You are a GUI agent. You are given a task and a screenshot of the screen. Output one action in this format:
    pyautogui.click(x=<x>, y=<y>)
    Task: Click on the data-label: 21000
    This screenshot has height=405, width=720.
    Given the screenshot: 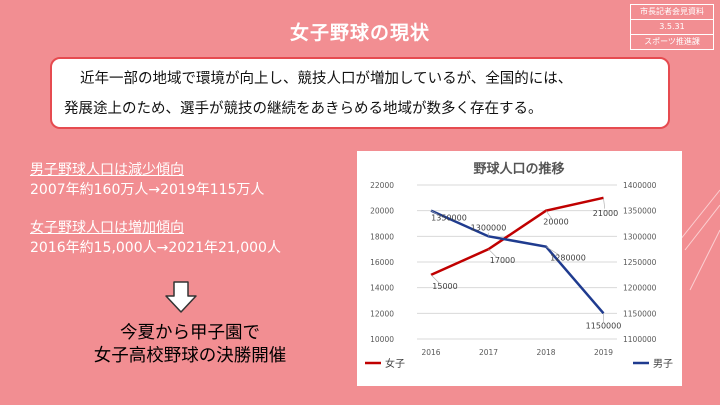 What is the action you would take?
    pyautogui.click(x=605, y=213)
    